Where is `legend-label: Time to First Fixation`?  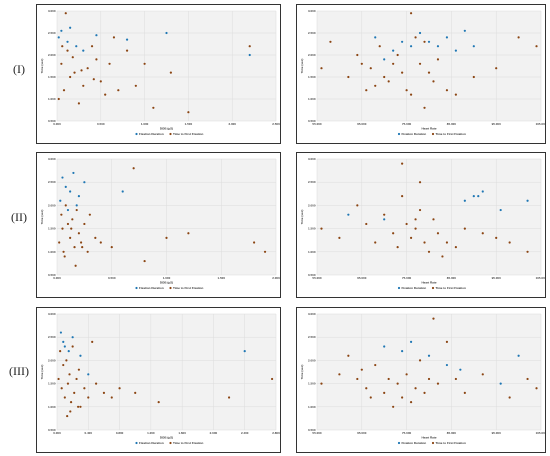
legend-label: Time to First Fixation is located at coordinates (188, 134).